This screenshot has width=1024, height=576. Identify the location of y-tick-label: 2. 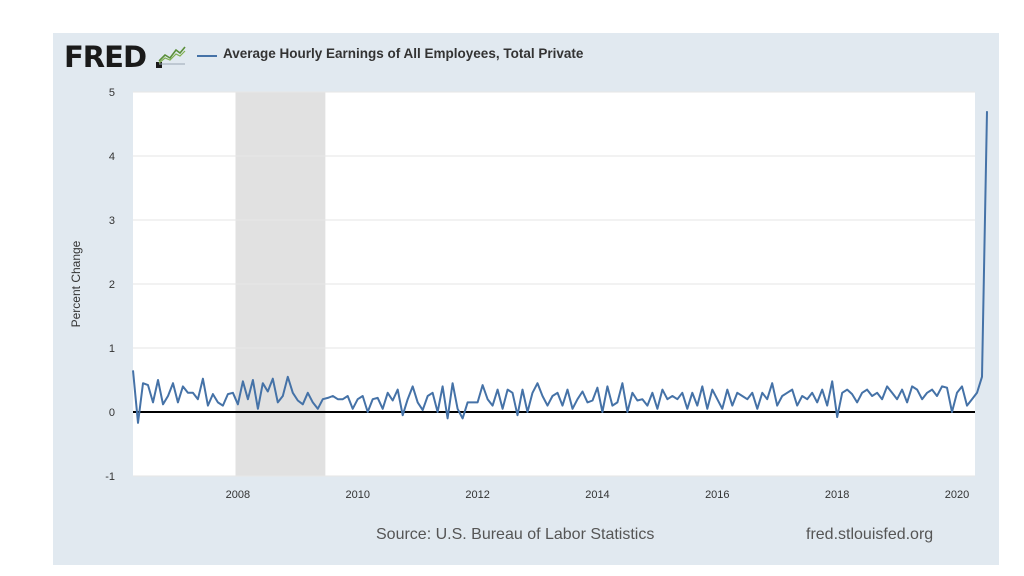
(112, 285).